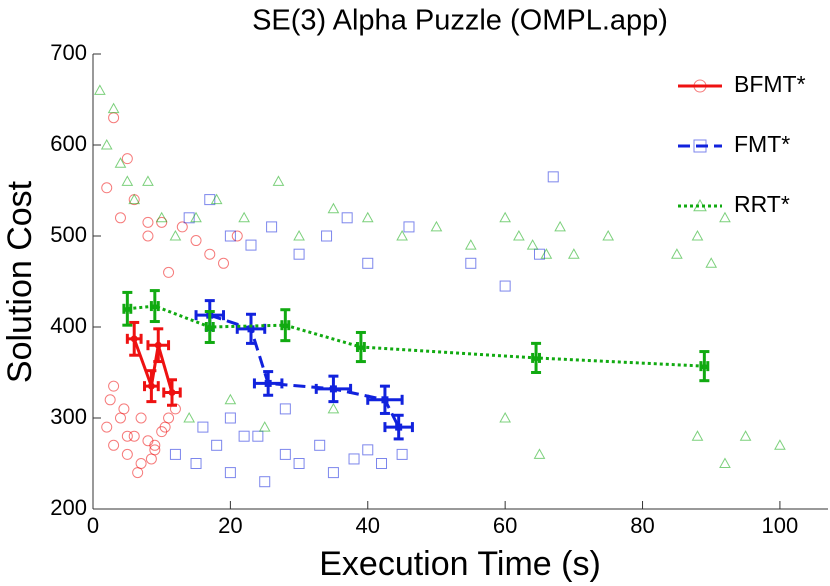  I want to click on x-tick-label: 0, so click(93, 525).